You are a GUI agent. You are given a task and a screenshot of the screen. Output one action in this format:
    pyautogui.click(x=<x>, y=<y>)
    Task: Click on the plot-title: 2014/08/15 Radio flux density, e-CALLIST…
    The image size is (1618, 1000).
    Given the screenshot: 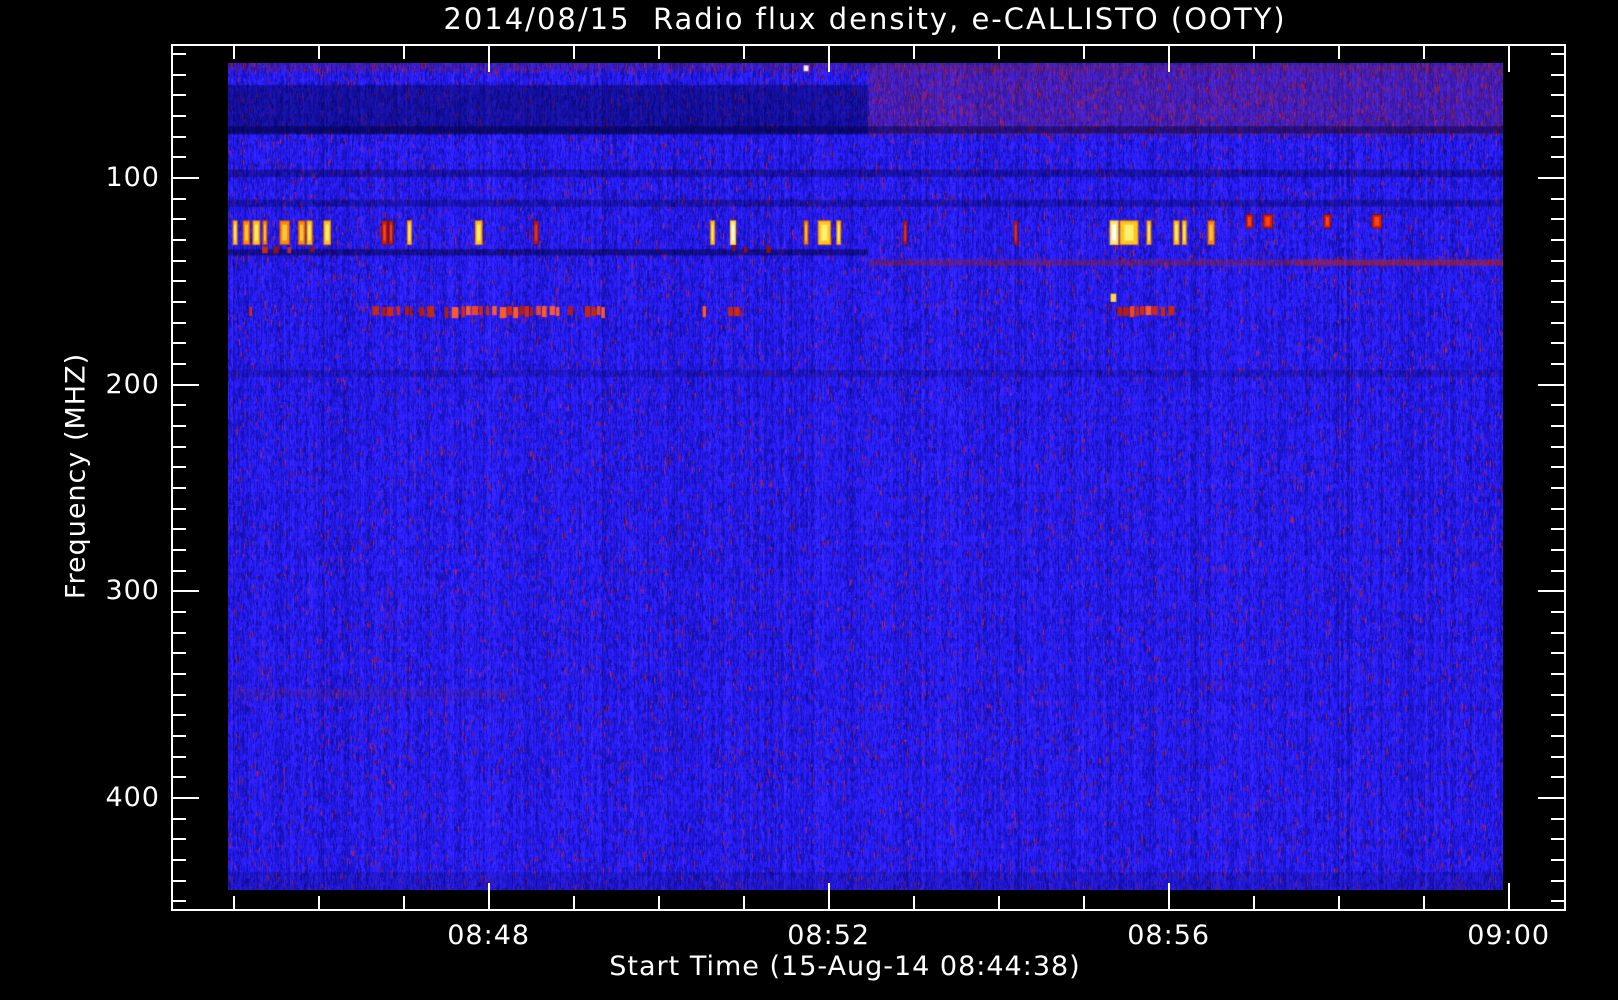 What is the action you would take?
    pyautogui.click(x=865, y=19)
    